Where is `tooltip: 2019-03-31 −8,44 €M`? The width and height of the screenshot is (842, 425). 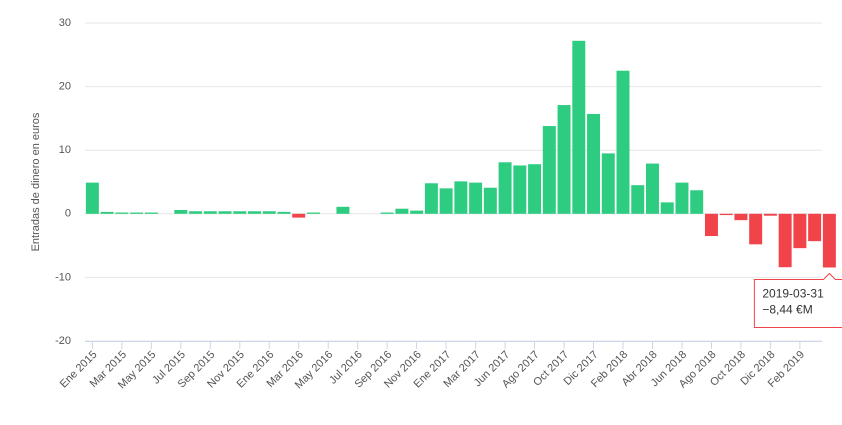 tooltip: 2019-03-31 −8,44 €M is located at coordinates (797, 300).